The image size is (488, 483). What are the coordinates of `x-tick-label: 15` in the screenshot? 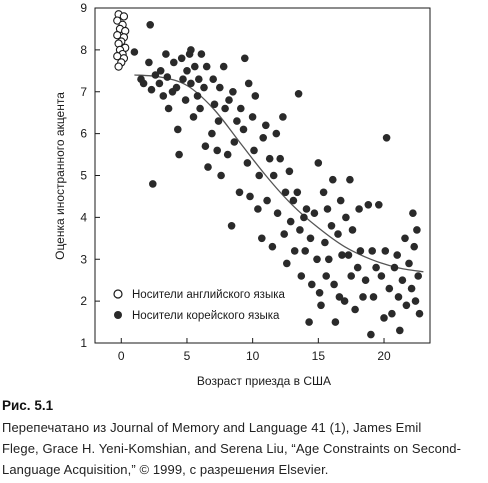 It's located at (319, 356).